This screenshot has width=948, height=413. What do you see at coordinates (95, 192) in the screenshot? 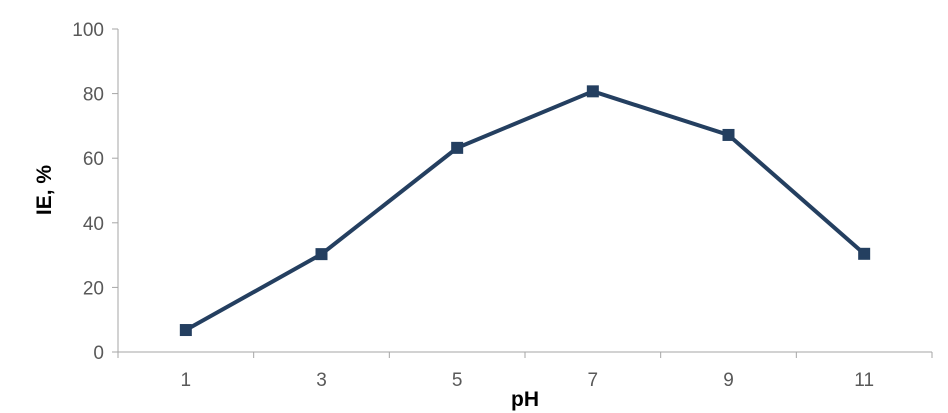
I see `y-axis: 0 20 40 60 80 100` at bounding box center [95, 192].